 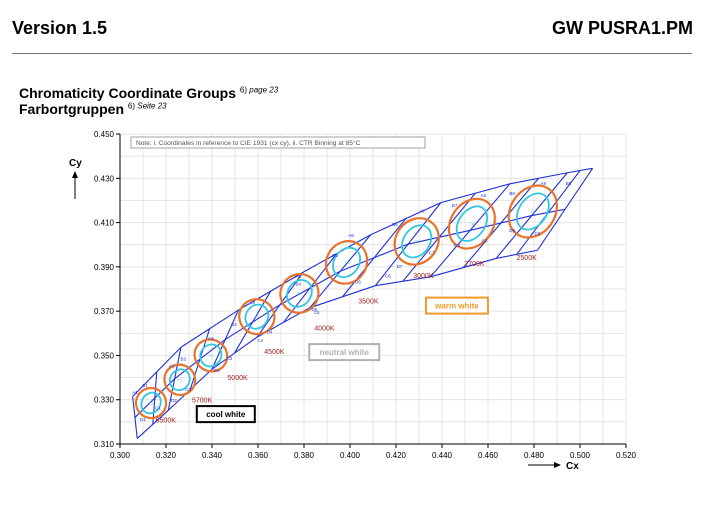 What do you see at coordinates (388, 275) in the screenshot?
I see `bin-label: C6` at bounding box center [388, 275].